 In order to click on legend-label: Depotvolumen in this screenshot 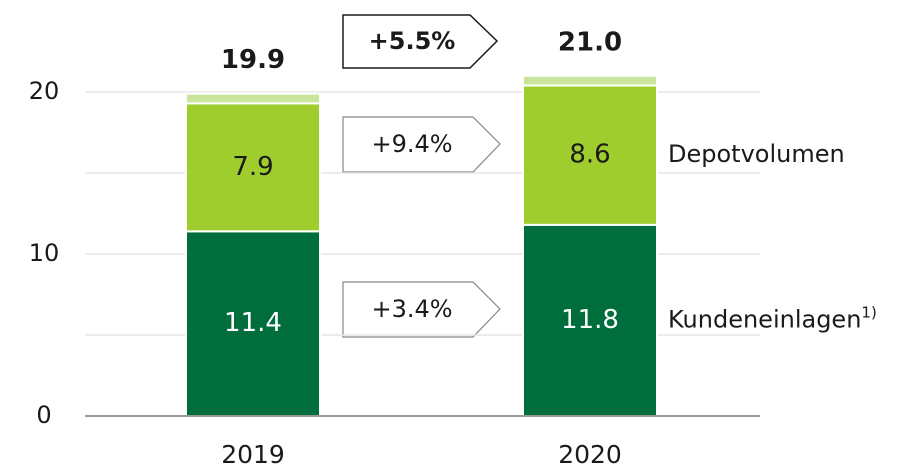, I will do `click(756, 154)`.